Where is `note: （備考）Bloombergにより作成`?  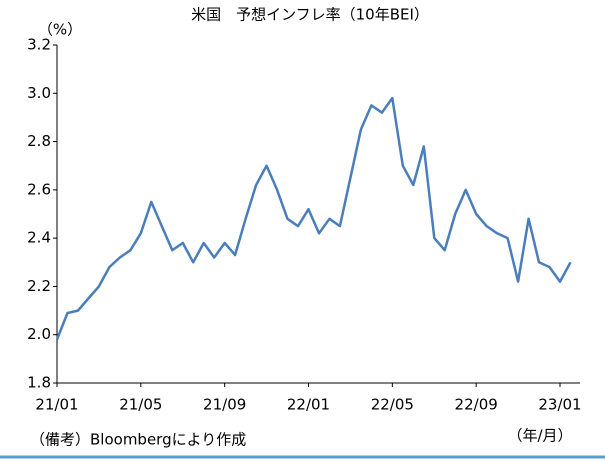 note: （備考）Bloombergにより作成 is located at coordinates (138, 440).